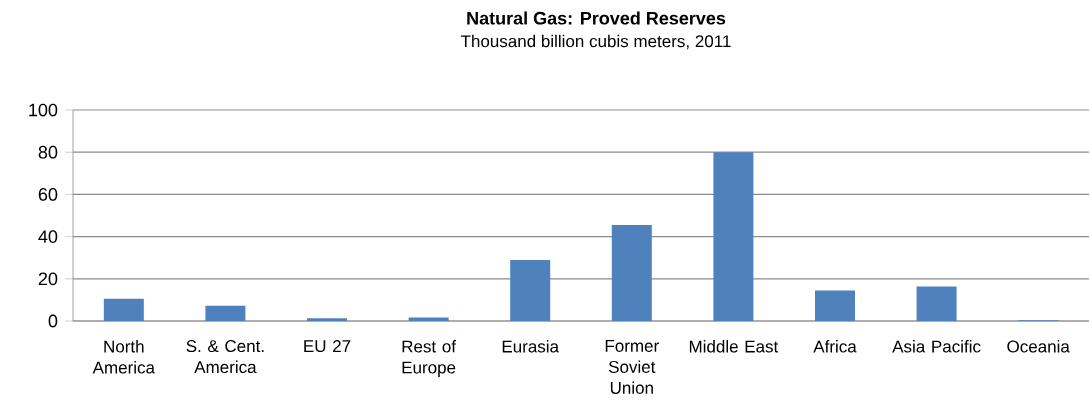 This screenshot has height=420, width=1092. Describe the element at coordinates (43, 110) in the screenshot. I see `y-tick-label: 100` at that location.